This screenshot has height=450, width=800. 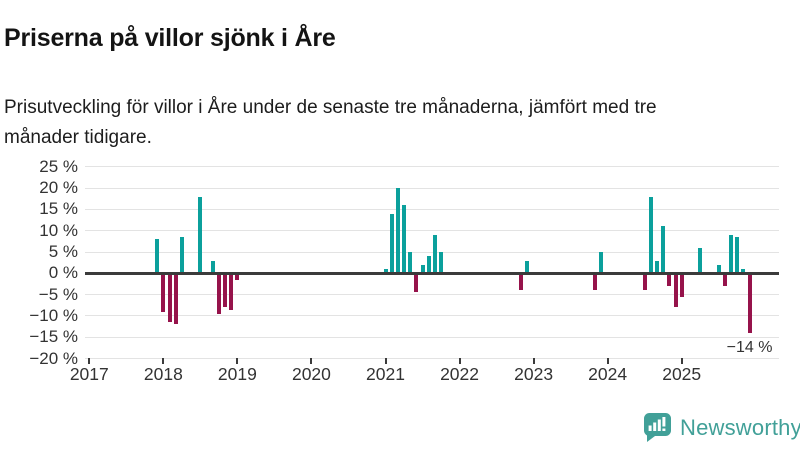 What do you see at coordinates (58, 230) in the screenshot?
I see `y-axis-tick-label: 10 %` at bounding box center [58, 230].